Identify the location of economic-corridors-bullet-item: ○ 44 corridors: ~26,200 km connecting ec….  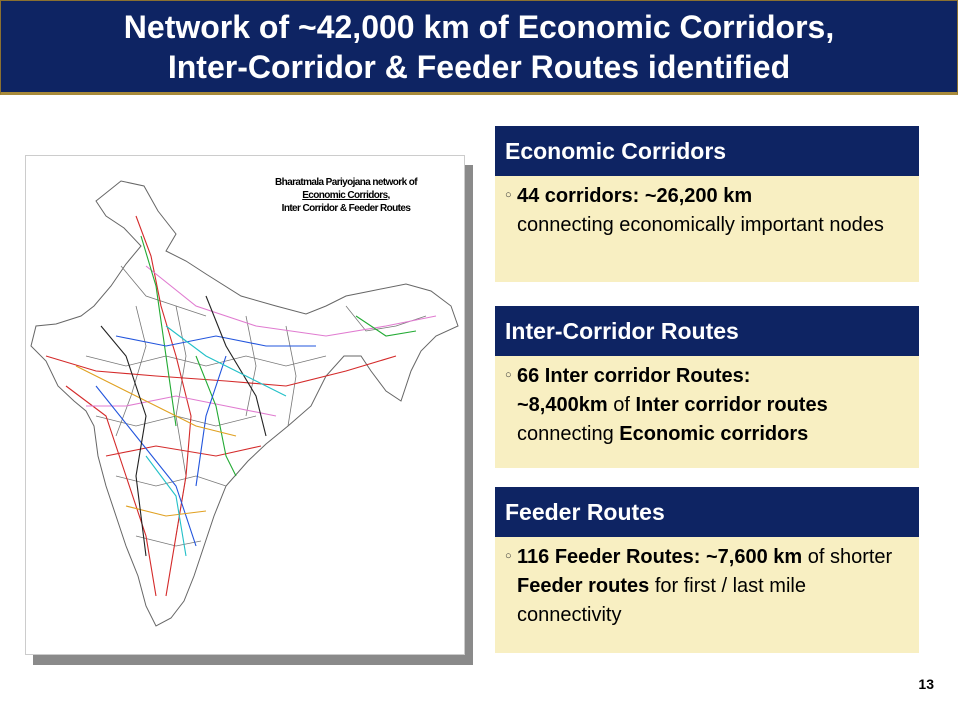
(707, 211).